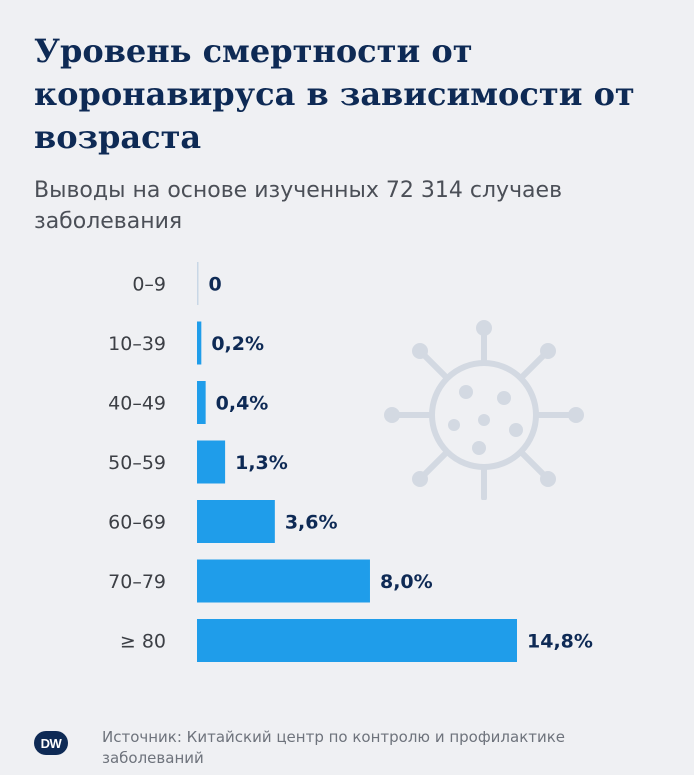  Describe the element at coordinates (560, 642) in the screenshot. I see `value-label: 14,8%` at that location.